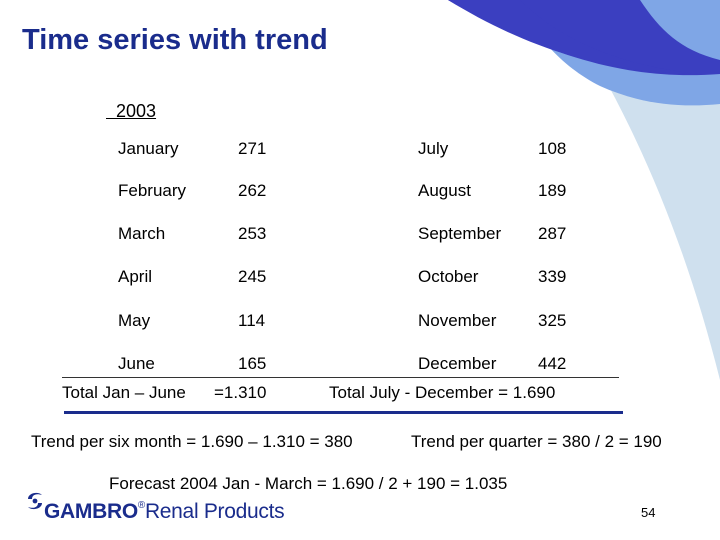 The image size is (720, 540). I want to click on company-logo: GAMBRO®Renal Products, so click(154, 508).